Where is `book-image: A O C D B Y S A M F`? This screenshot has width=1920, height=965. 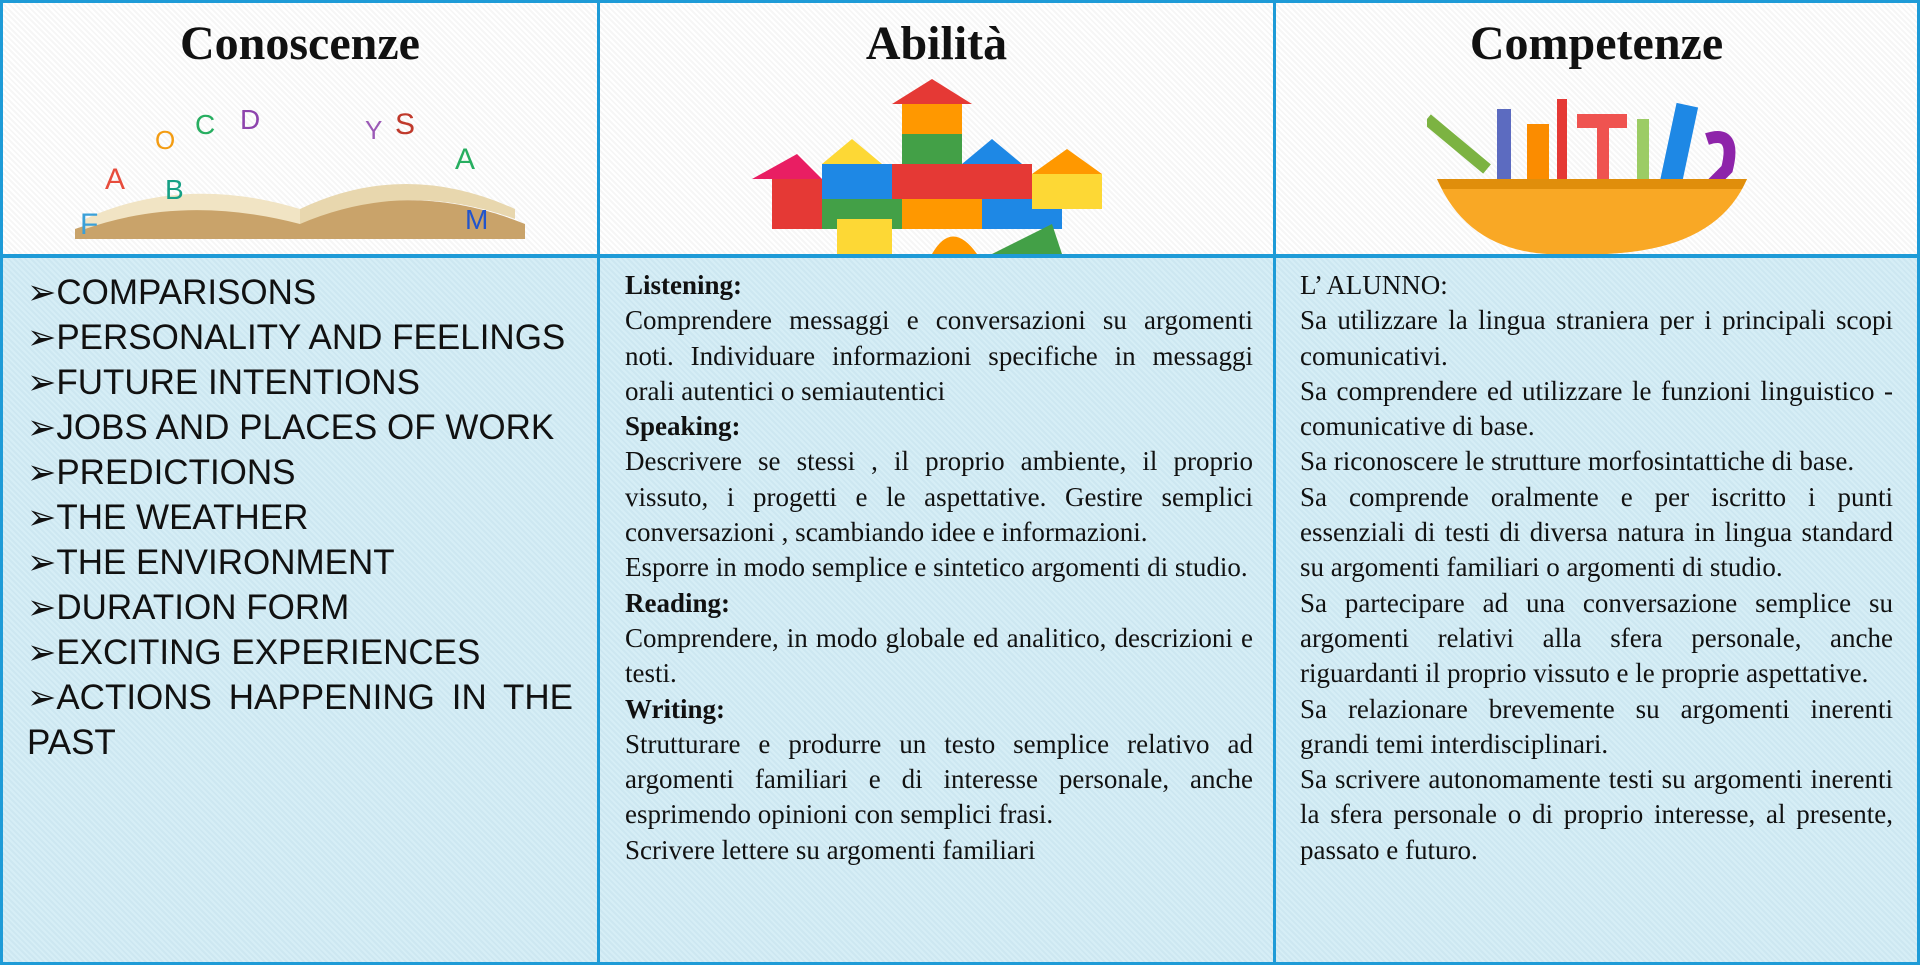 book-image: A O C D B Y S A M F is located at coordinates (300, 171).